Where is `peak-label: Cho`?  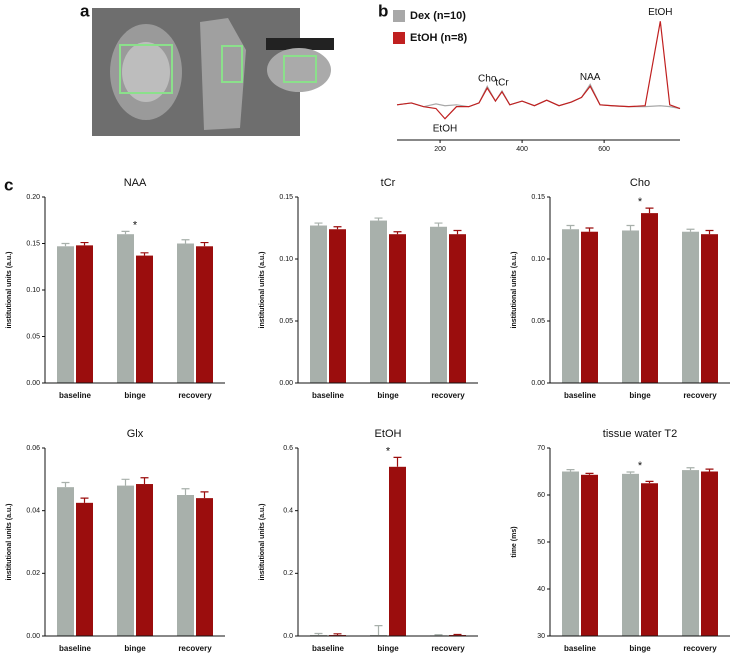 peak-label: Cho is located at coordinates (487, 79).